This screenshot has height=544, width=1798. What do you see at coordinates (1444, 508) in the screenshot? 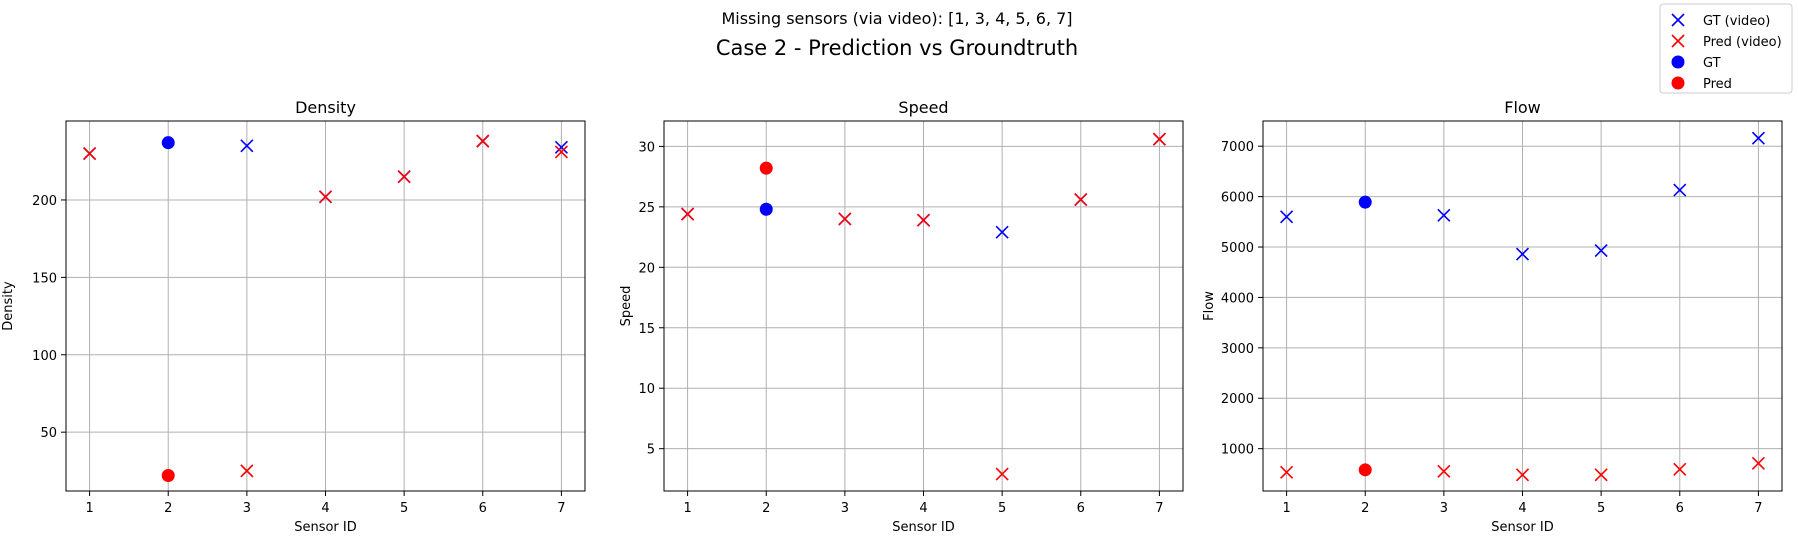
I see `flow-xtick-label: 3` at bounding box center [1444, 508].